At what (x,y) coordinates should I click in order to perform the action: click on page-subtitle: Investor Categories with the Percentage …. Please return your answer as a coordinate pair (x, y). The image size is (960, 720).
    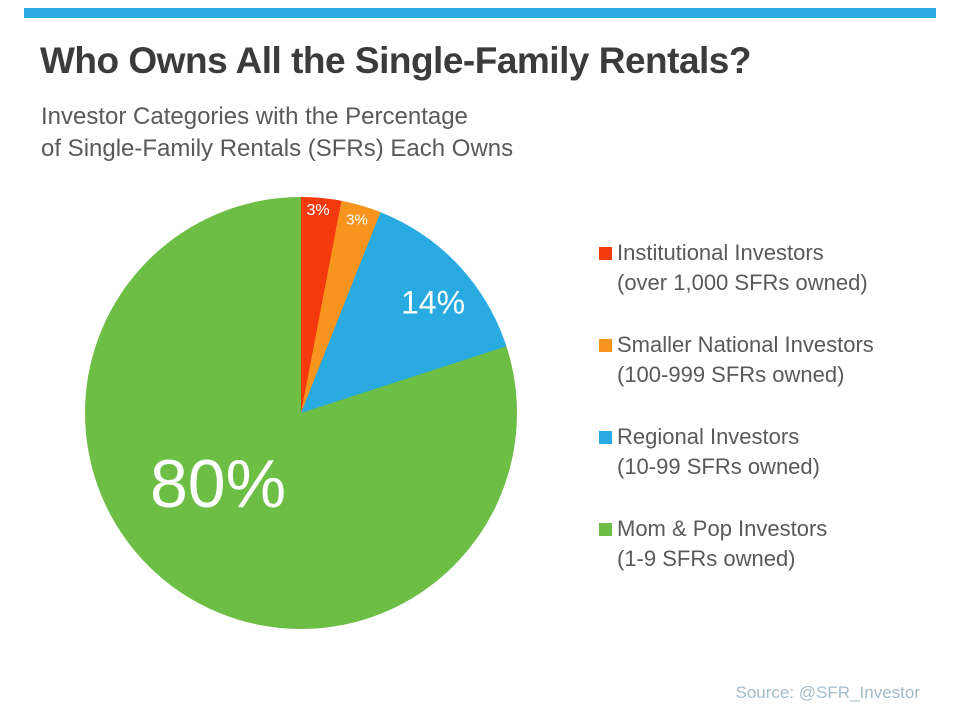
    Looking at the image, I should click on (277, 133).